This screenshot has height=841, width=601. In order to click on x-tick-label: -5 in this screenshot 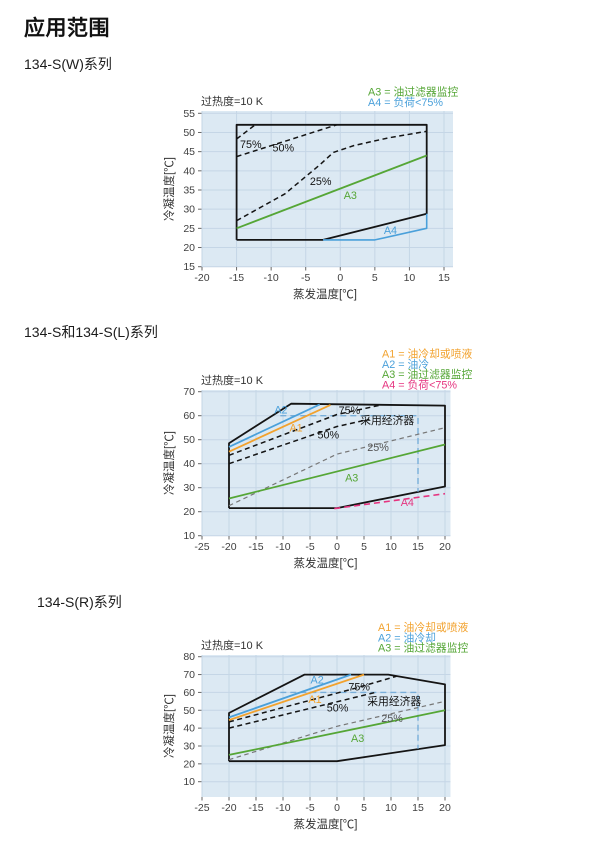, I will do `click(309, 547)`.